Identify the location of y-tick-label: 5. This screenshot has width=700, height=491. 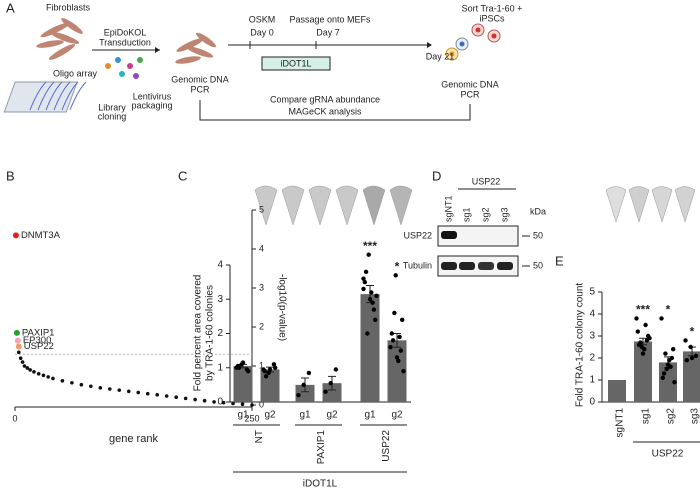
(592, 292).